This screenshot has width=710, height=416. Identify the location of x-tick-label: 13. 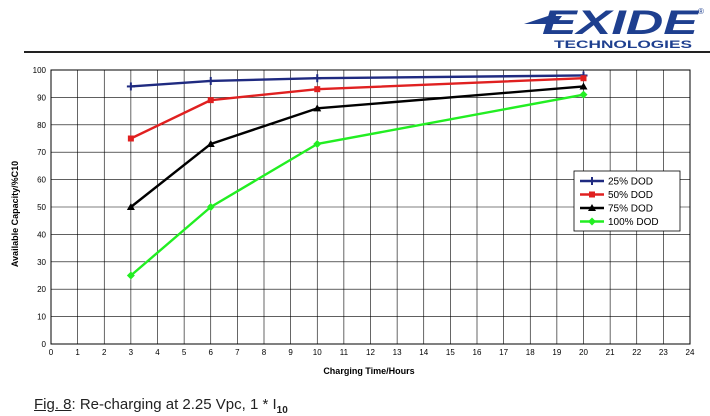
(397, 352).